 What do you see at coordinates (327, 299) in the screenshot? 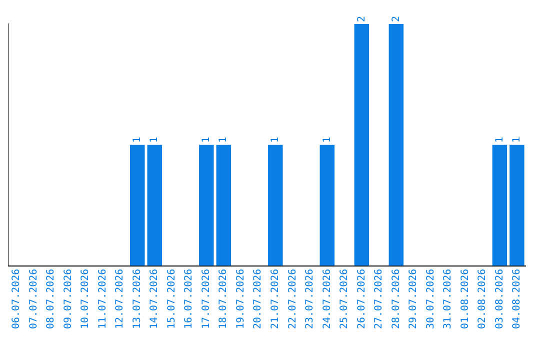
I see `x-tick-label: 24.07.2026` at bounding box center [327, 299].